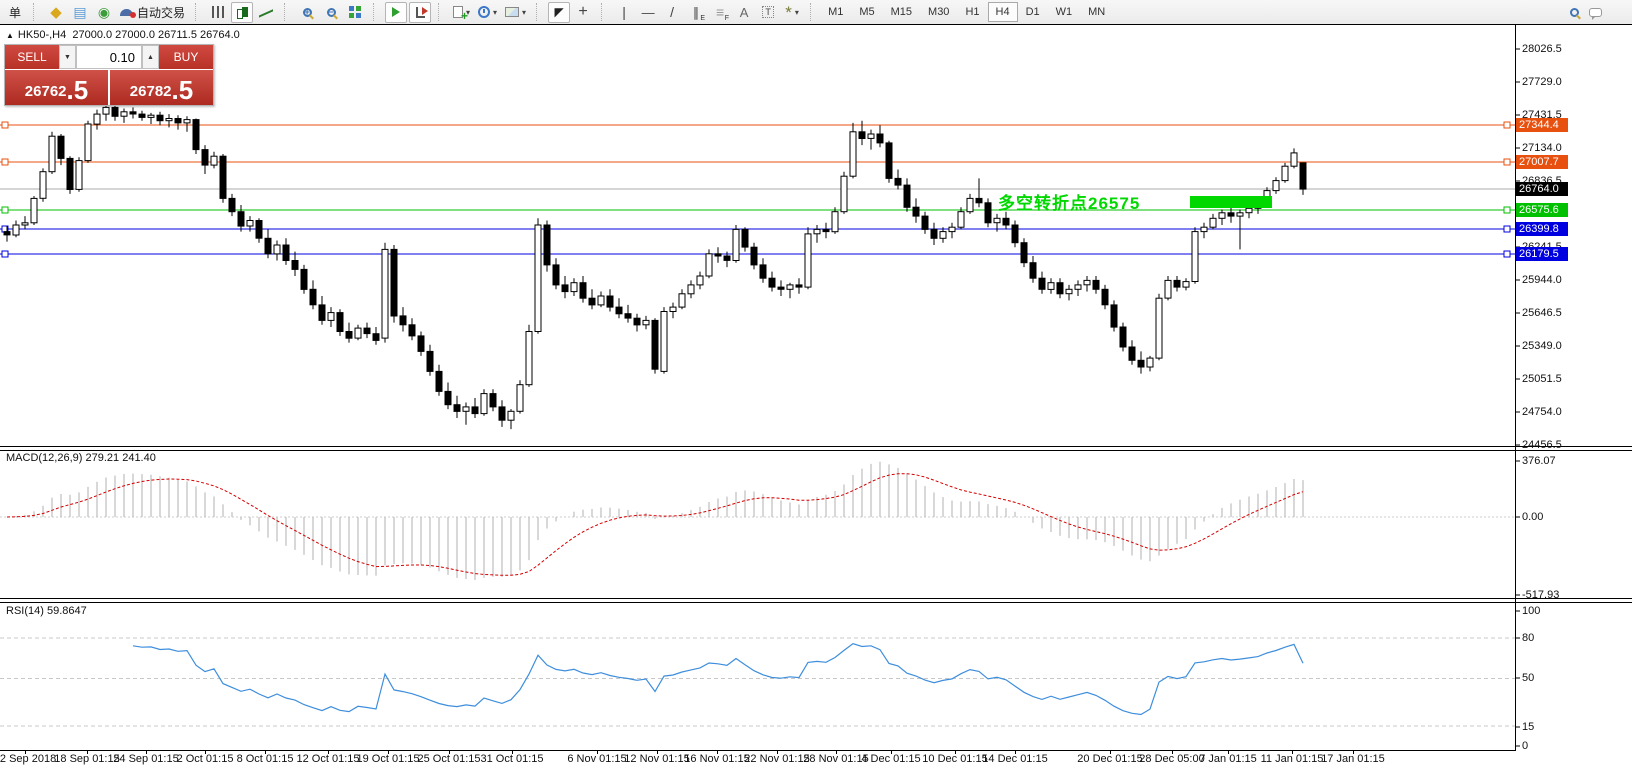 The image size is (1632, 769). I want to click on timeframe-button-m1: M1, so click(836, 12).